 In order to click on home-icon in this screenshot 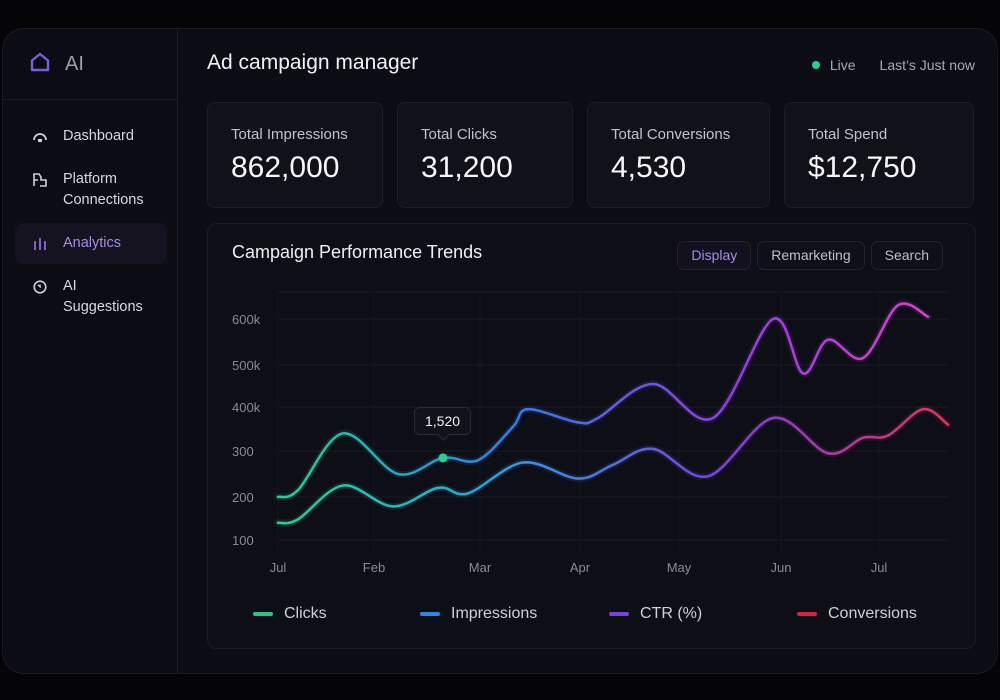, I will do `click(40, 64)`.